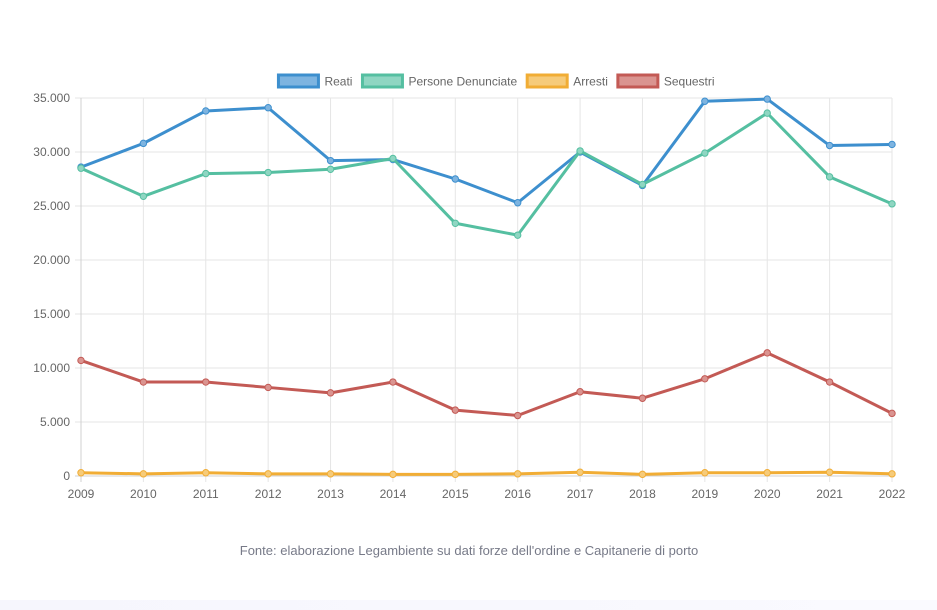 The height and width of the screenshot is (610, 937). I want to click on x-tick-label: 2014, so click(393, 494).